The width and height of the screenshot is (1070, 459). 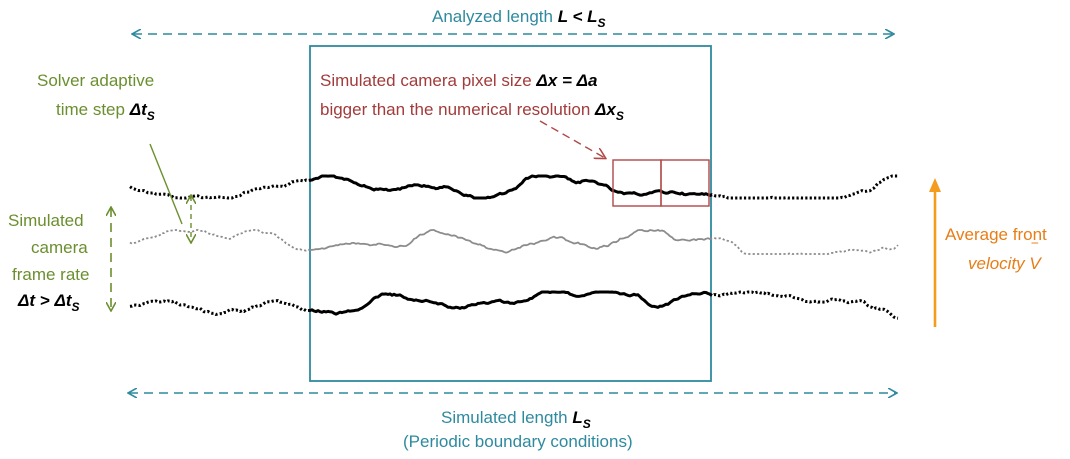 I want to click on velocity-bar-glyph: ‾, so click(x=1035, y=250).